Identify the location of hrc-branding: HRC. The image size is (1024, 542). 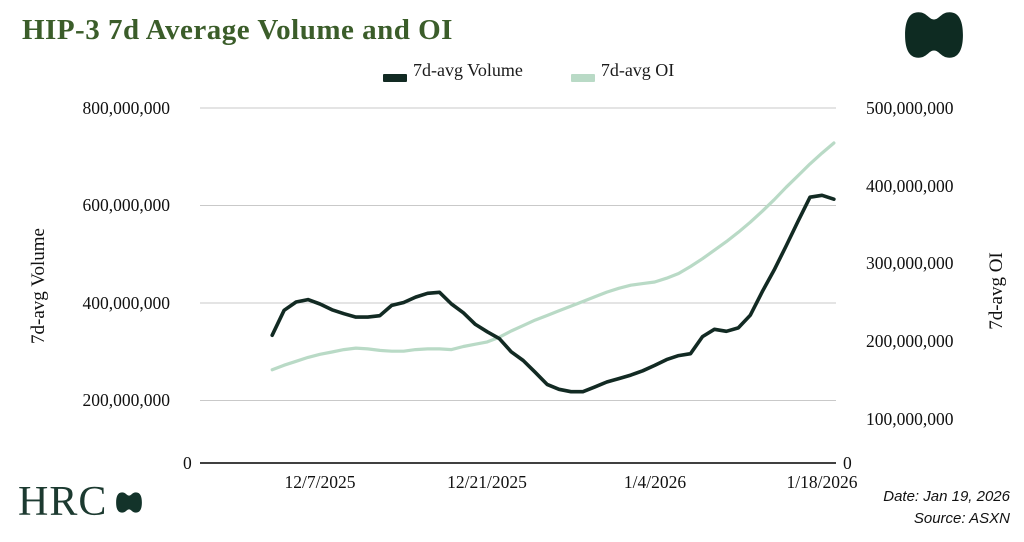
(80, 502).